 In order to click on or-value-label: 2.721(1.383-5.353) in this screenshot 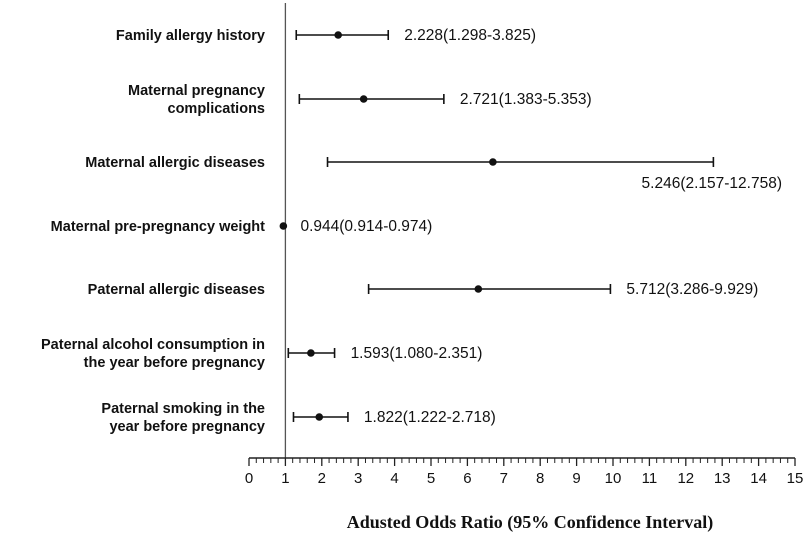, I will do `click(526, 99)`.